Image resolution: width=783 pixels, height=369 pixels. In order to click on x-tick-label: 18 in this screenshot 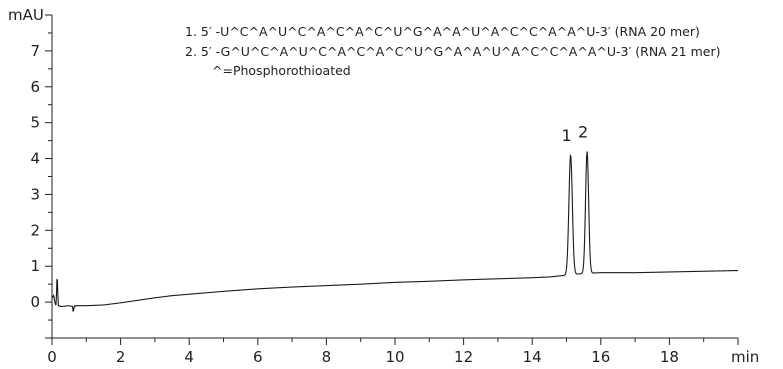, I will do `click(669, 357)`.